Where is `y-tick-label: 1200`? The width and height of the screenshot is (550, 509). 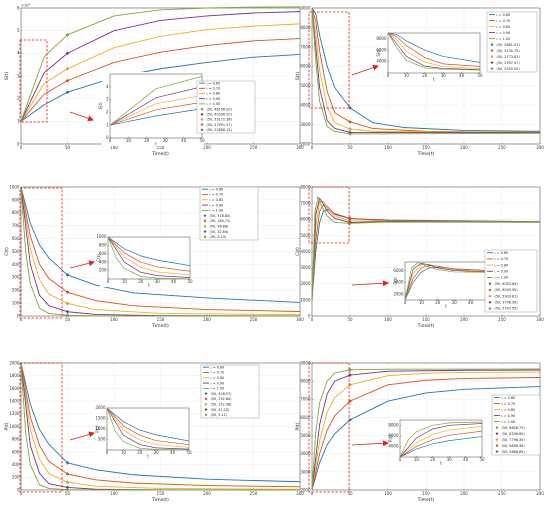
y-tick-label: 1200 is located at coordinates (14, 413).